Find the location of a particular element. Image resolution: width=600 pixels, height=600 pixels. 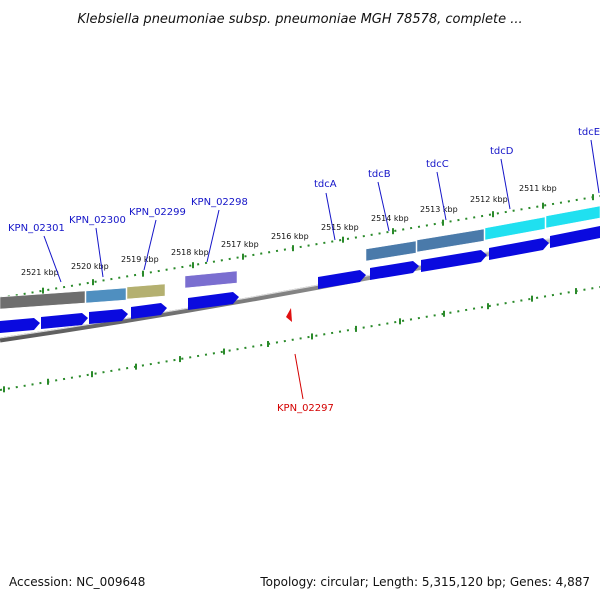

gene-label: KPN_02297 is located at coordinates (305, 408).